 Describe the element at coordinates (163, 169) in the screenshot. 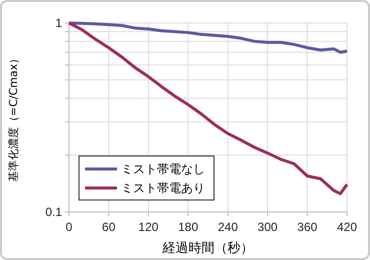

I see `legend-label: ミスト帯電なし` at that location.